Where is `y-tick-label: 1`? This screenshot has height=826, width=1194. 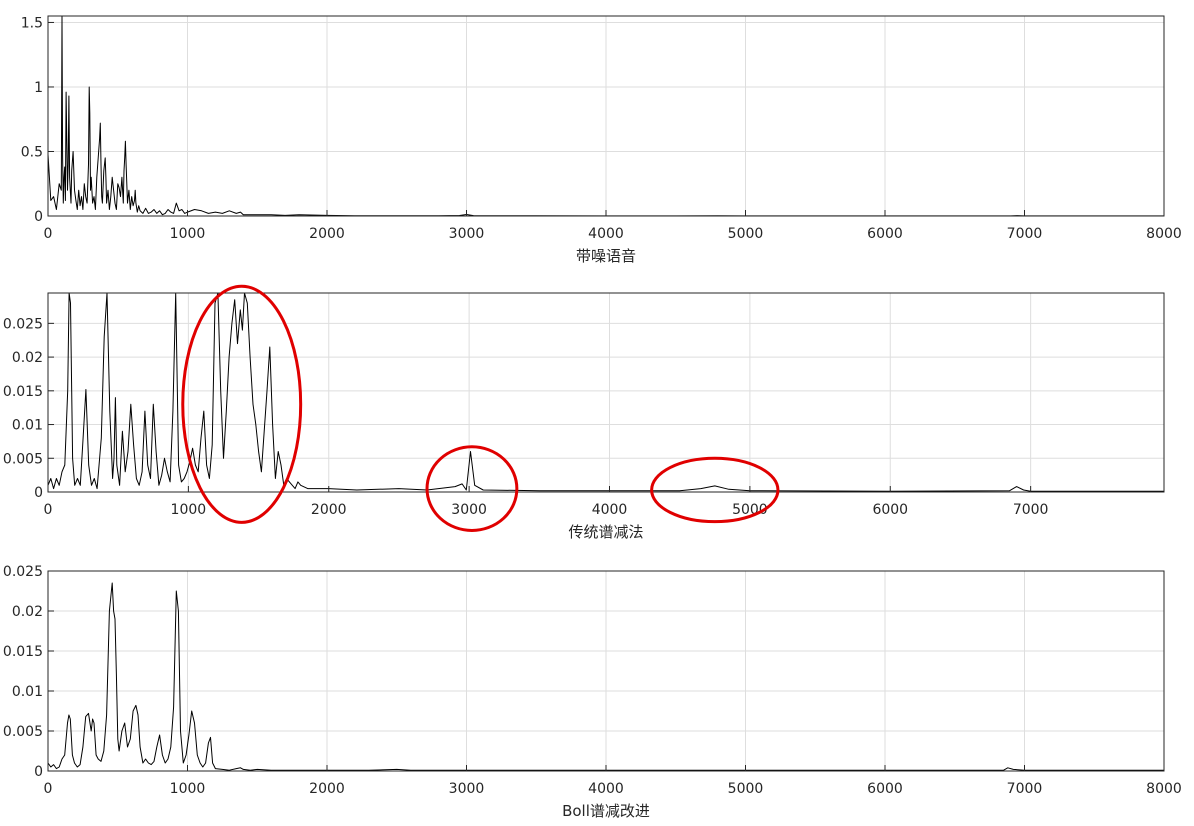 y-tick-label: 1 is located at coordinates (38, 88).